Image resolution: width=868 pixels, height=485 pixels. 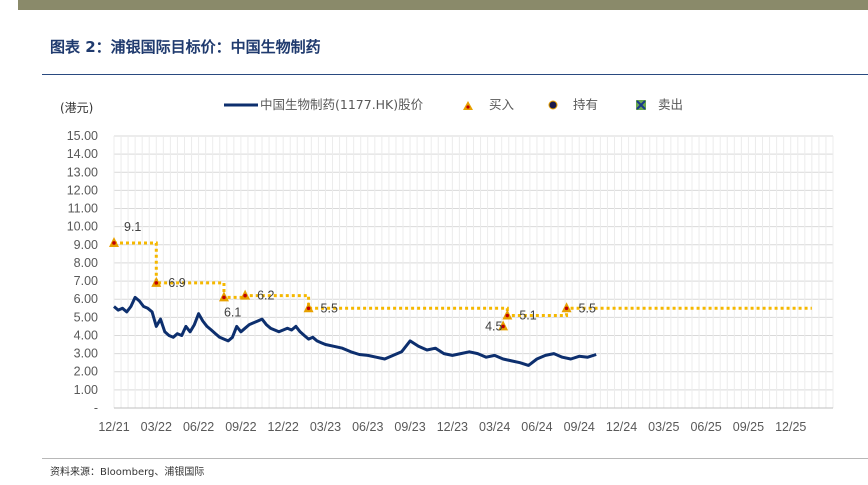 What do you see at coordinates (86, 335) in the screenshot?
I see `y-tick-label: 4.00` at bounding box center [86, 335].